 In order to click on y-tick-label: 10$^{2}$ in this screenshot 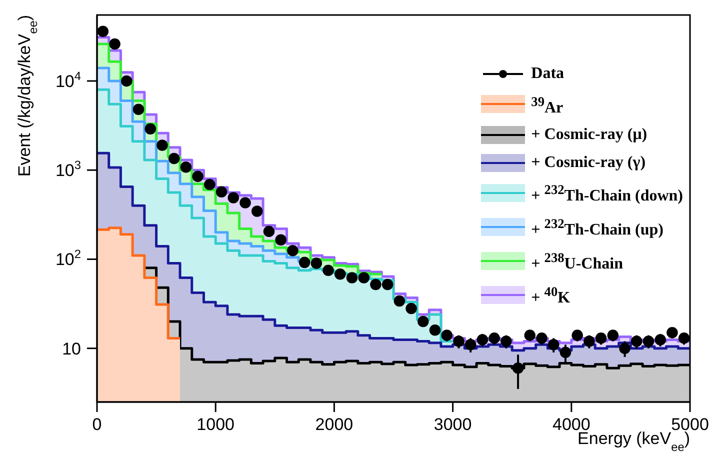, I will do `click(68, 258)`.